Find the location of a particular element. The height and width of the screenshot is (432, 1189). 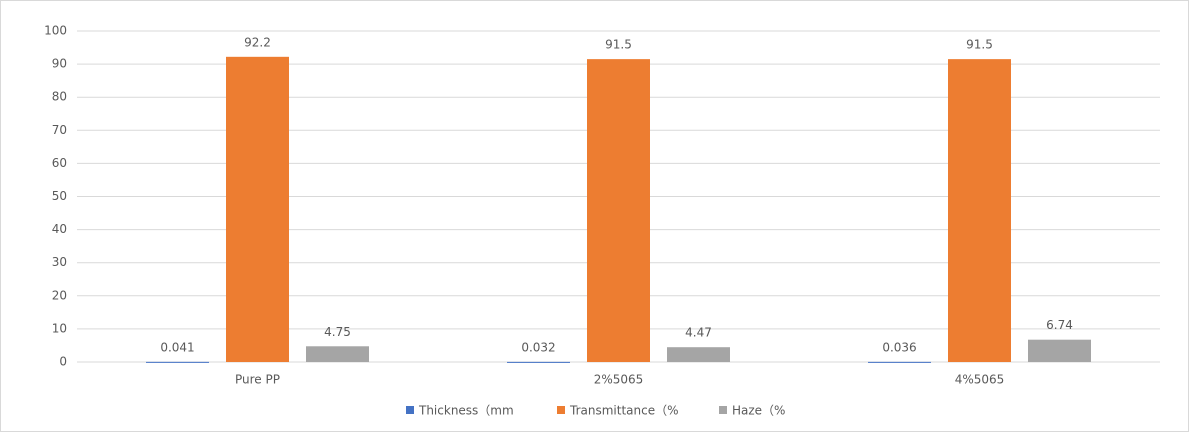

y-tick-label: 90 is located at coordinates (59, 64).